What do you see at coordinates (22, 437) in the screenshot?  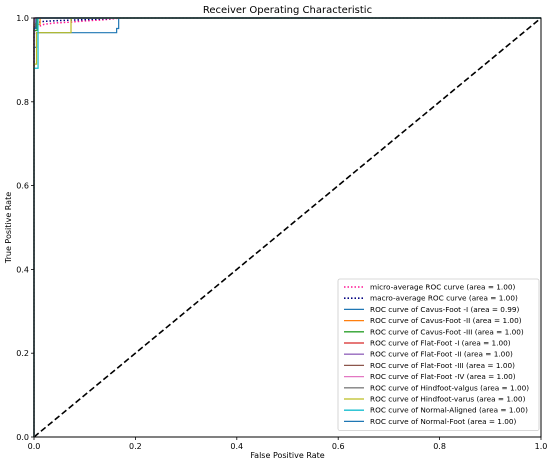 I see `y-tick-label: 0.0` at bounding box center [22, 437].